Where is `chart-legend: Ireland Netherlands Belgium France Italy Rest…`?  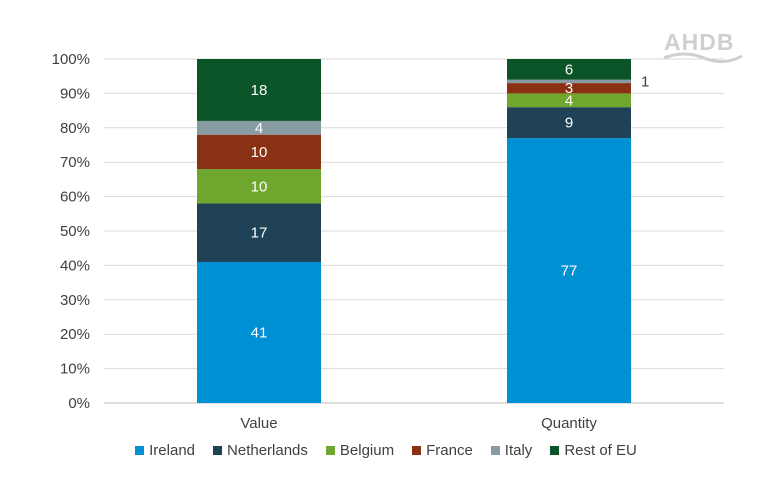 chart-legend: Ireland Netherlands Belgium France Italy Rest… is located at coordinates (386, 450).